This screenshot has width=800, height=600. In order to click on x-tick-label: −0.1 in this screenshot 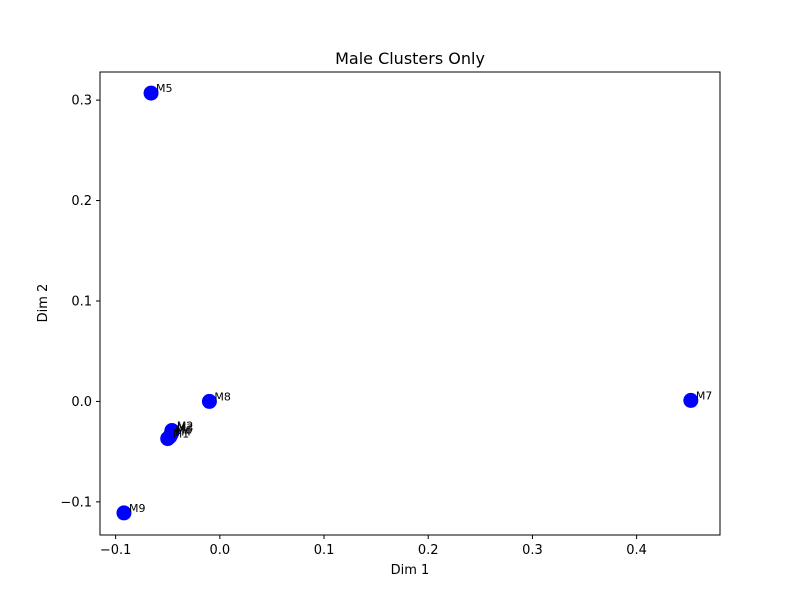, I will do `click(116, 550)`.